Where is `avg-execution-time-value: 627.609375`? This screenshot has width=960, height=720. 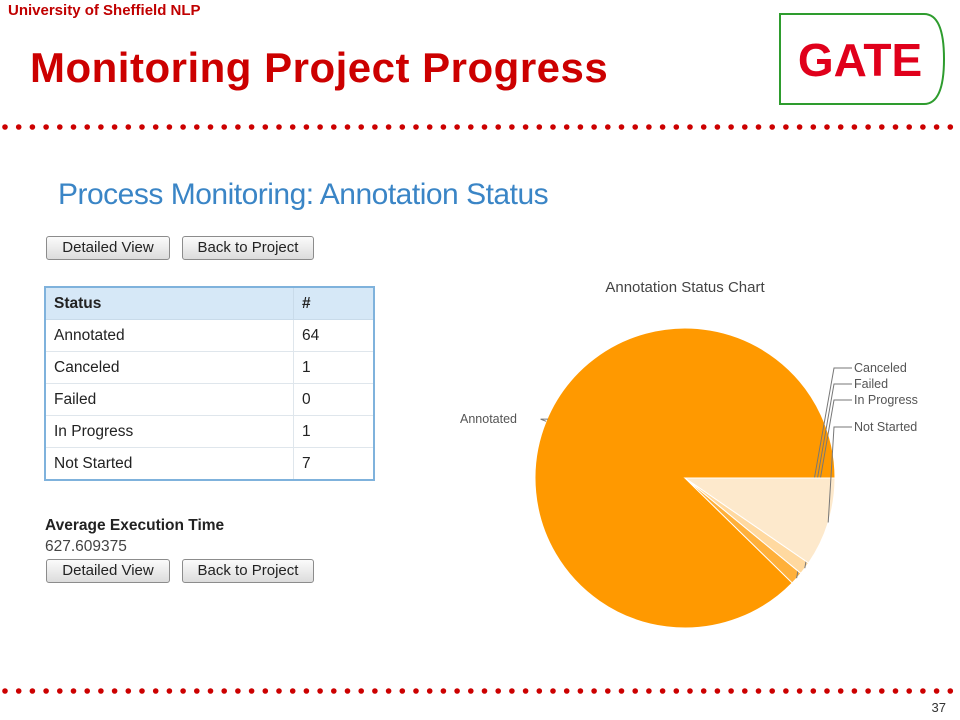 avg-execution-time-value: 627.609375 is located at coordinates (86, 546).